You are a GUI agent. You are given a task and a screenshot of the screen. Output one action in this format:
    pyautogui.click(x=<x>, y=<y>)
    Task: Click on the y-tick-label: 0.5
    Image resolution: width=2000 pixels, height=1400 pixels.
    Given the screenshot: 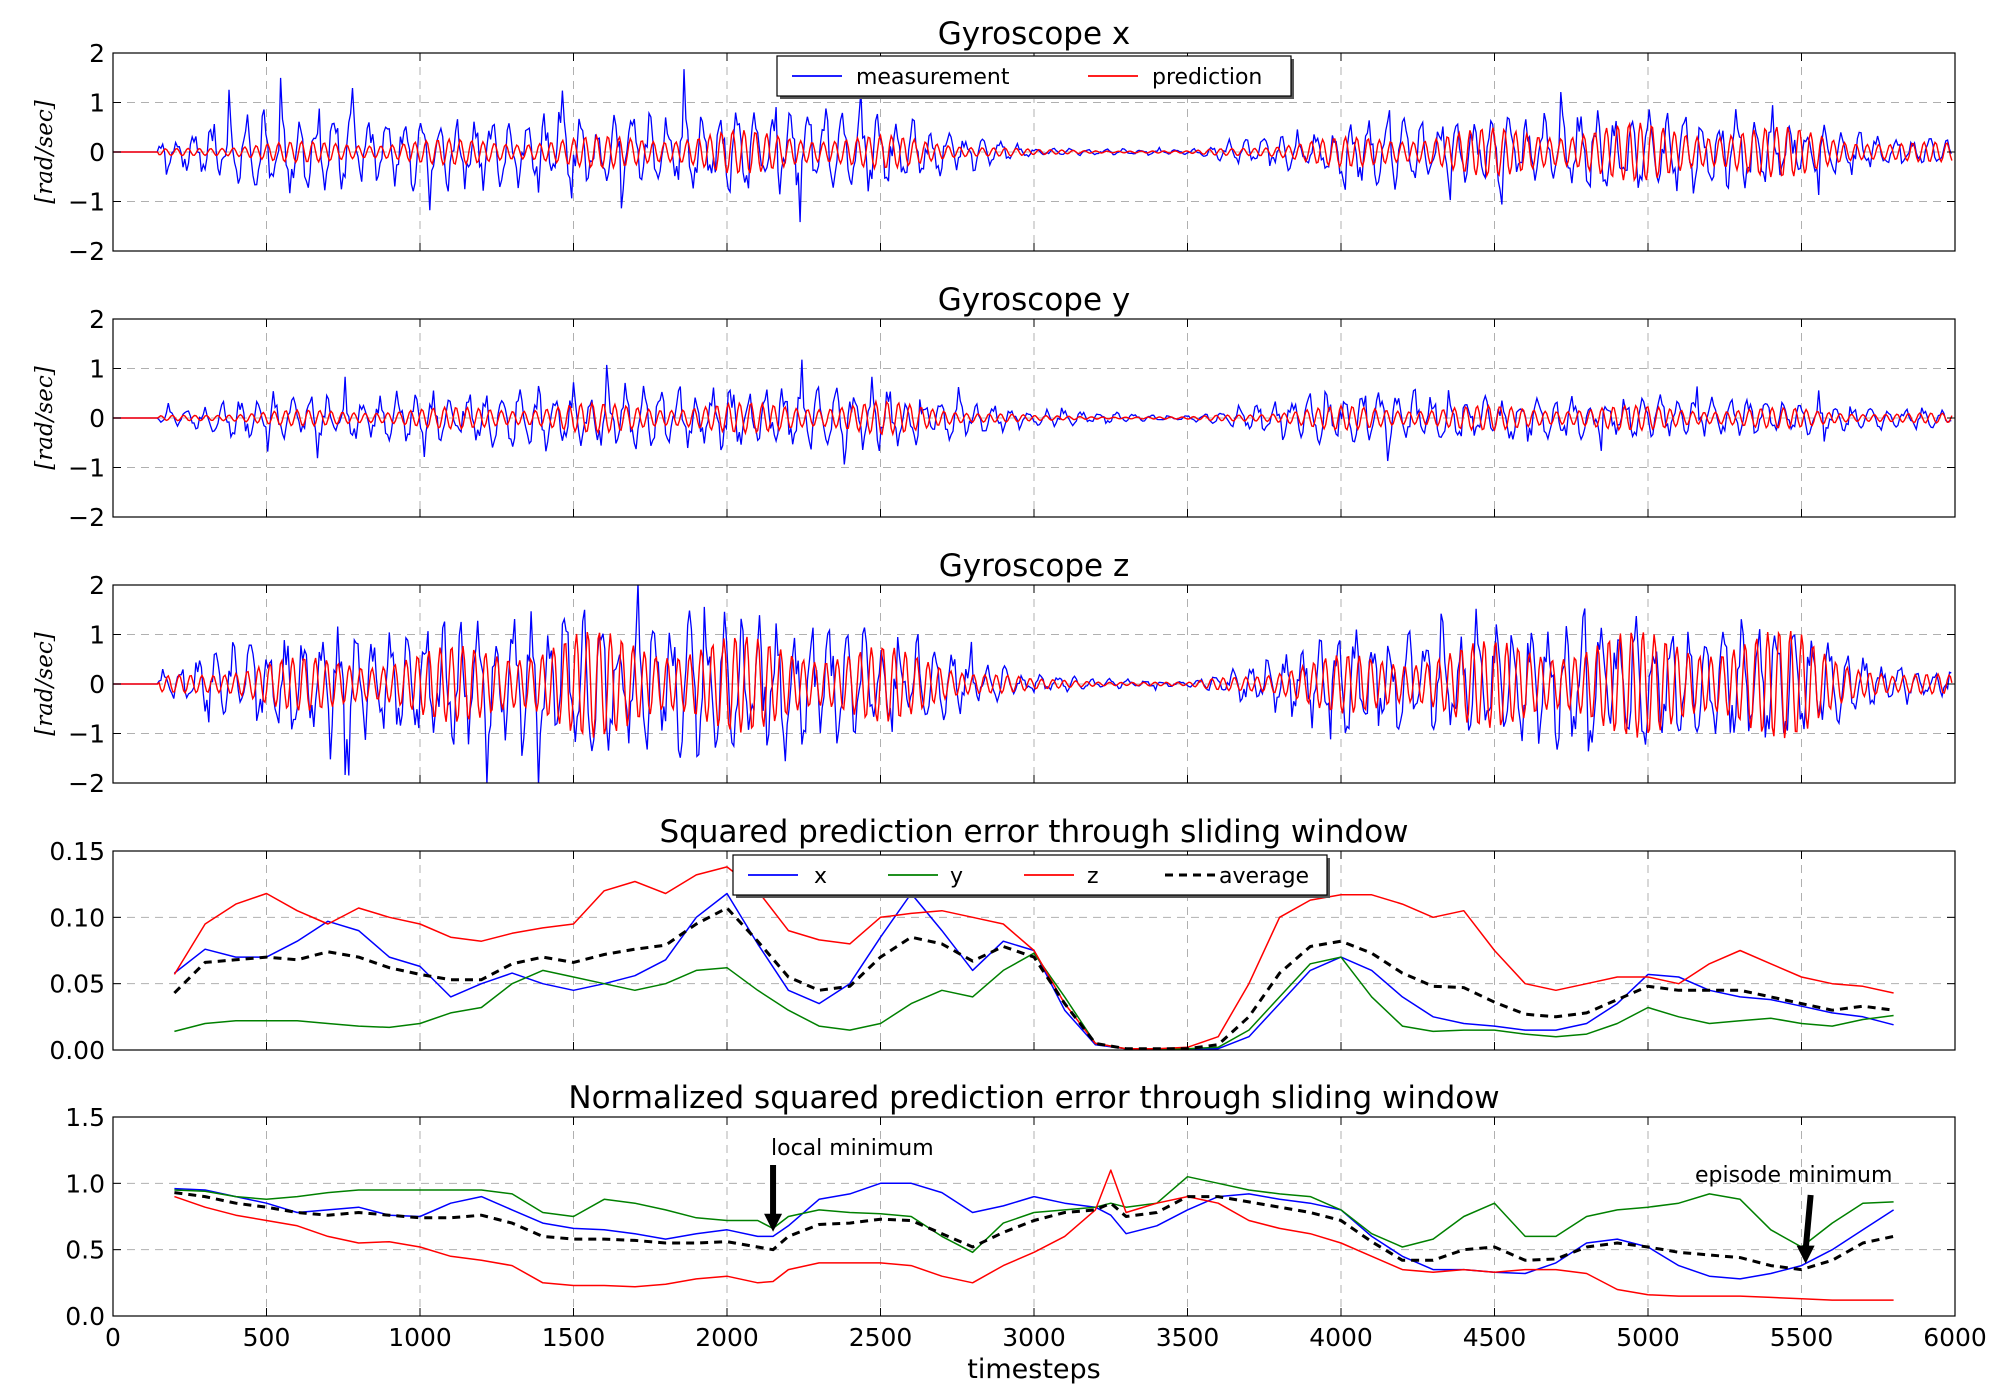 What is the action you would take?
    pyautogui.click(x=85, y=1250)
    